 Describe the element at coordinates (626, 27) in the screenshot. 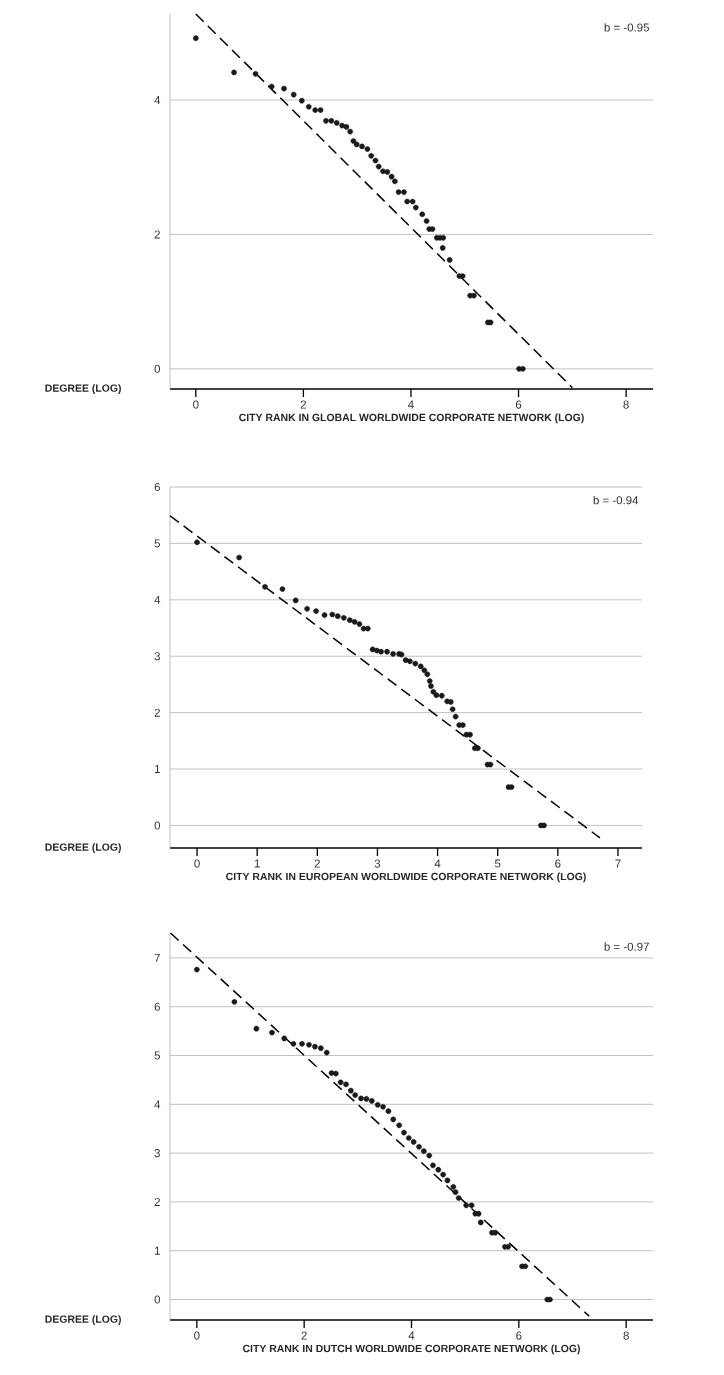

I see `annotation: b = -0.95` at that location.